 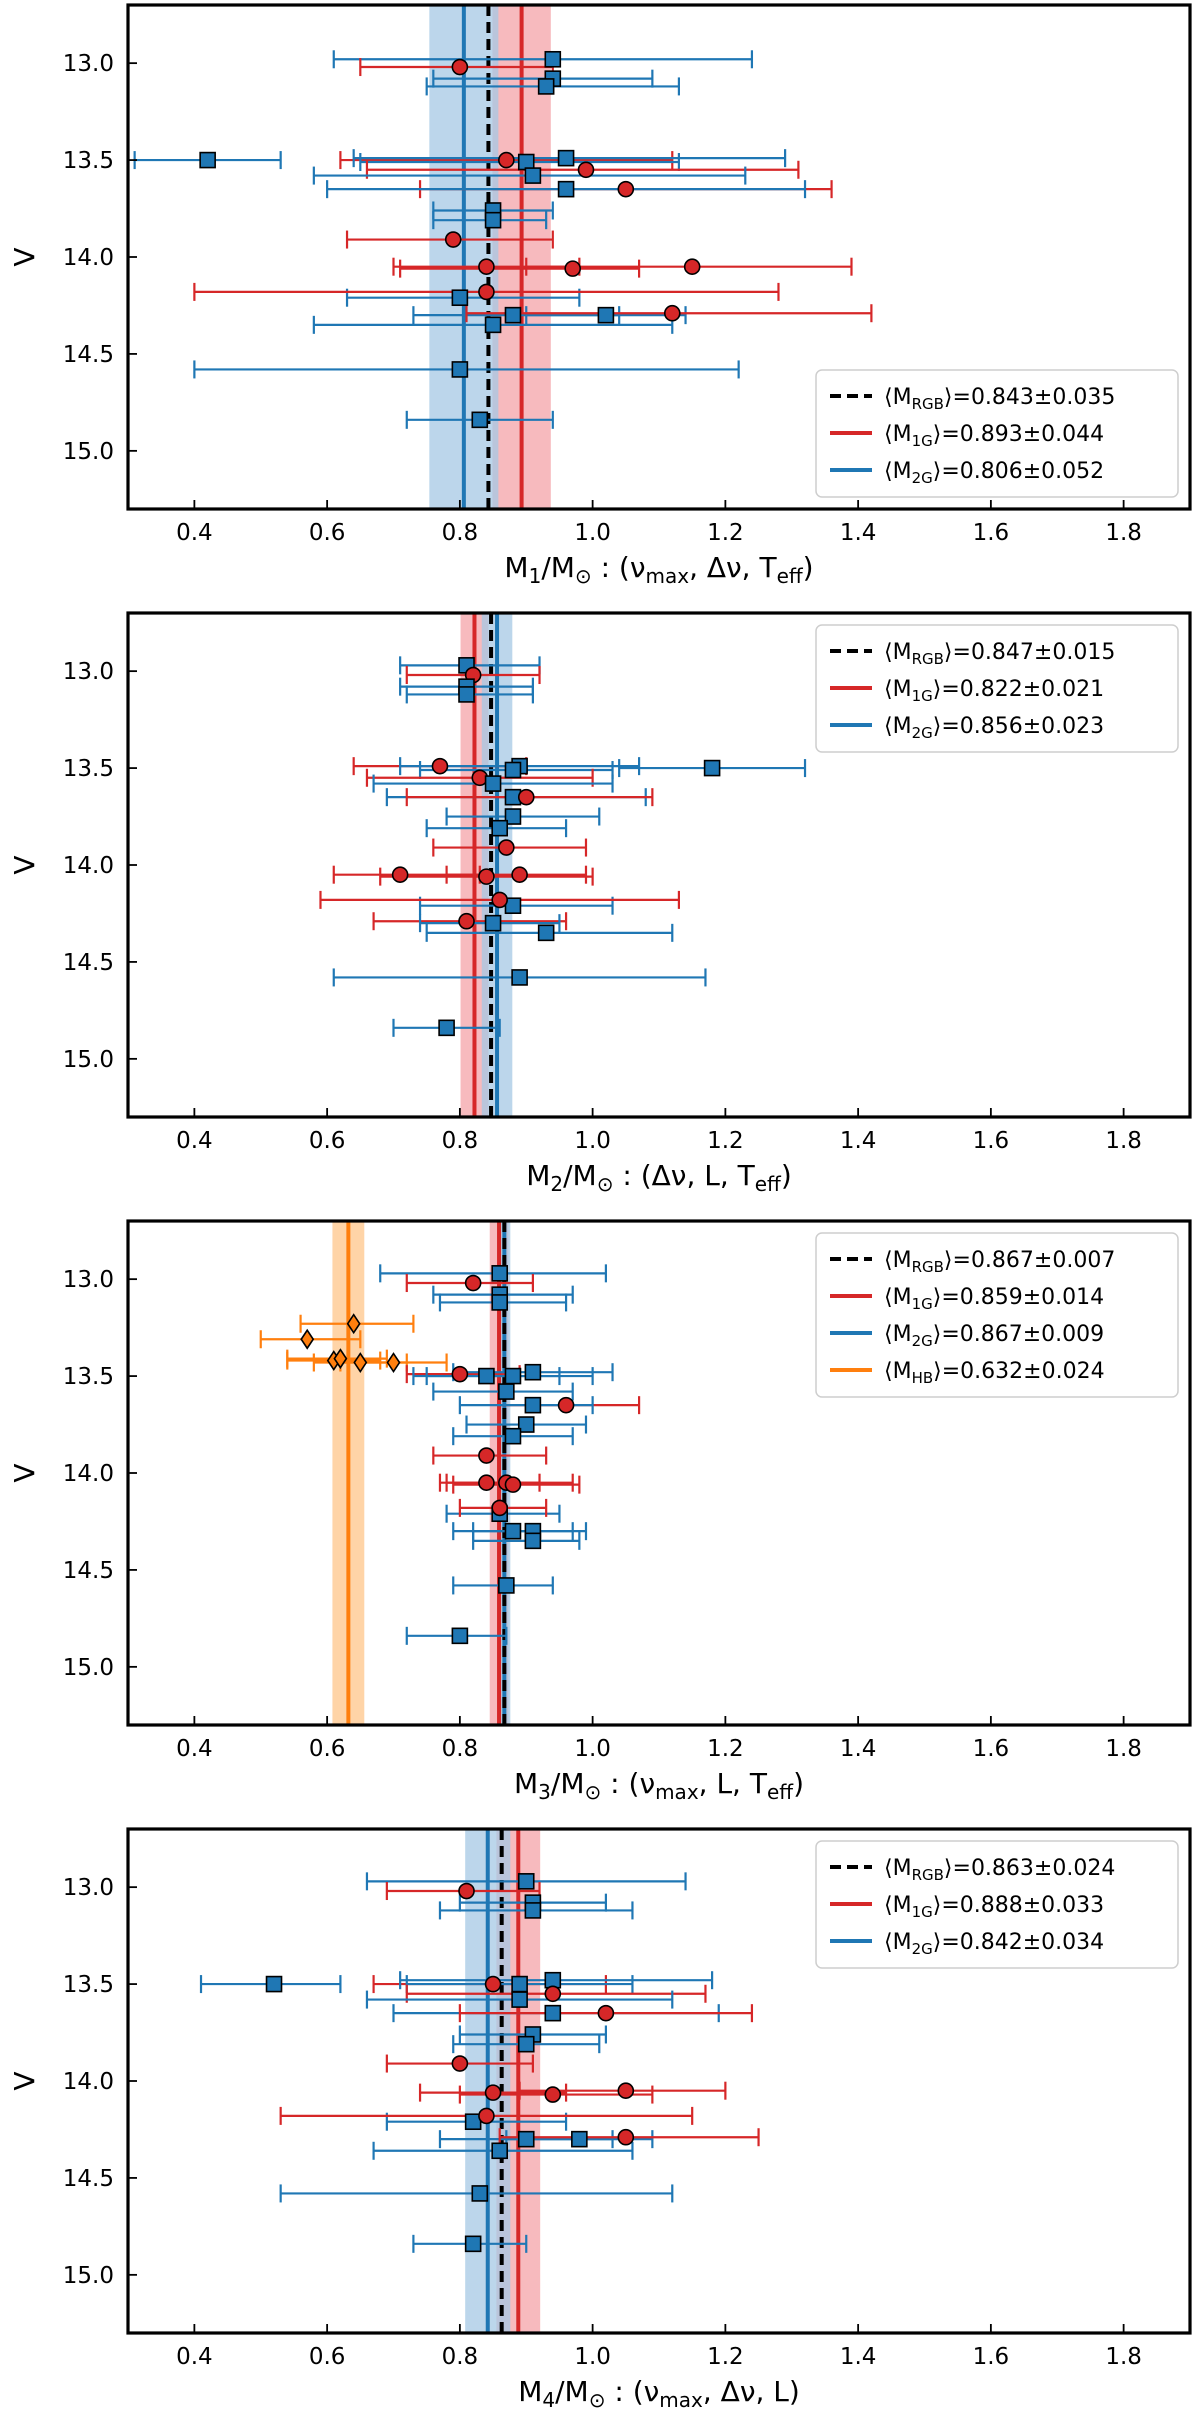 What do you see at coordinates (1123, 533) in the screenshot?
I see `x-tick-label: 1.8` at bounding box center [1123, 533].